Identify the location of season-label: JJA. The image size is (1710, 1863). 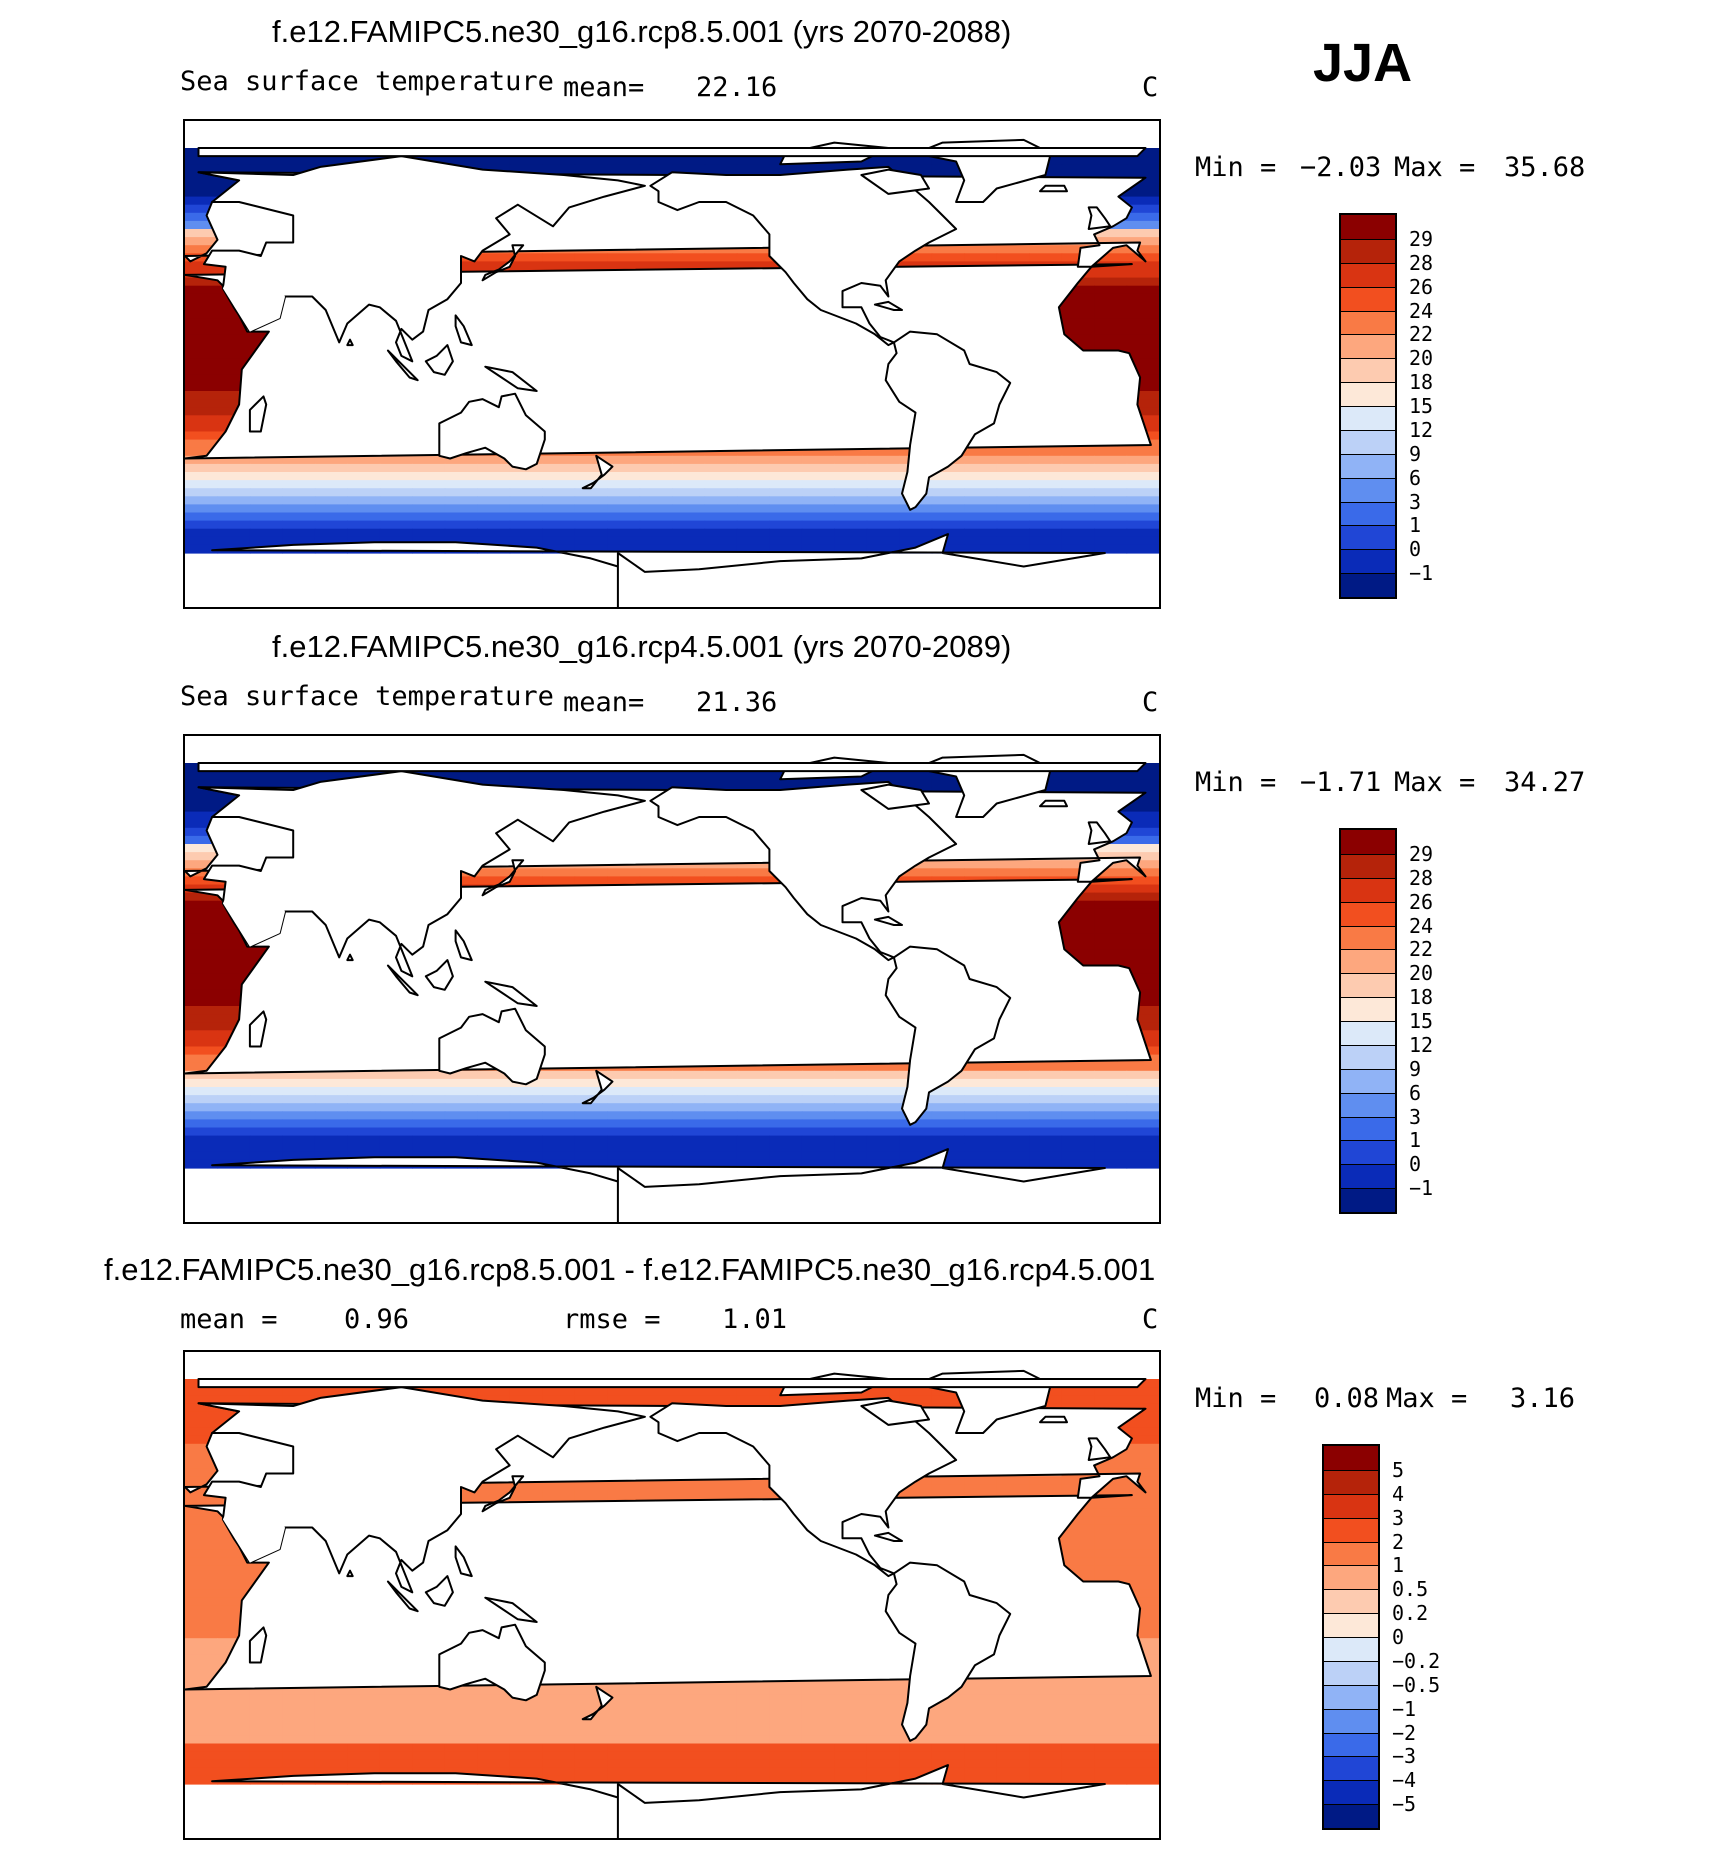
(1363, 63).